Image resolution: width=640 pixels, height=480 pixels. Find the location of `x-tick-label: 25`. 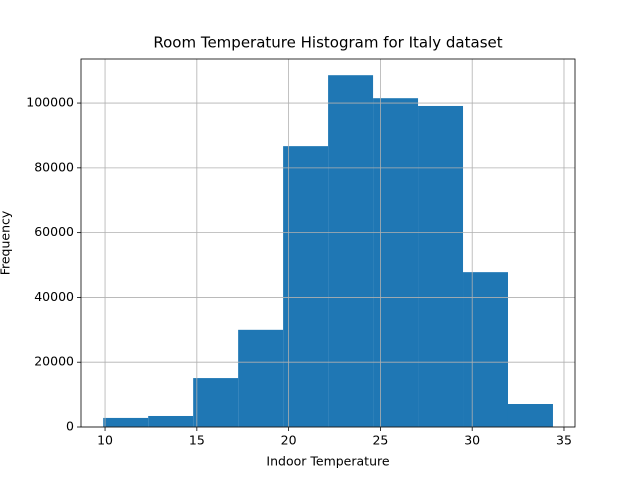

x-tick-label: 25 is located at coordinates (380, 440).